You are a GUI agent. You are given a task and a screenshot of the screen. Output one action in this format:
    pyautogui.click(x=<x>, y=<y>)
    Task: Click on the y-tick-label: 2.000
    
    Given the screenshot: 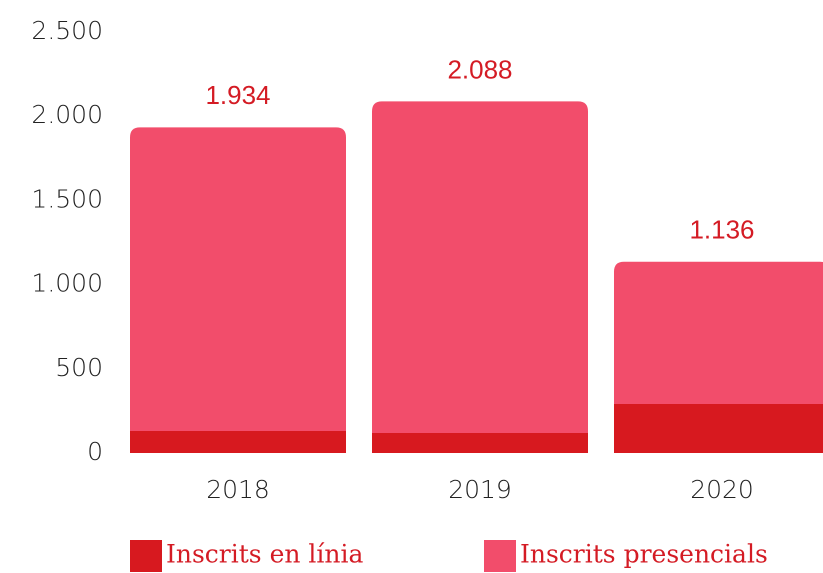 What is the action you would take?
    pyautogui.click(x=67, y=114)
    